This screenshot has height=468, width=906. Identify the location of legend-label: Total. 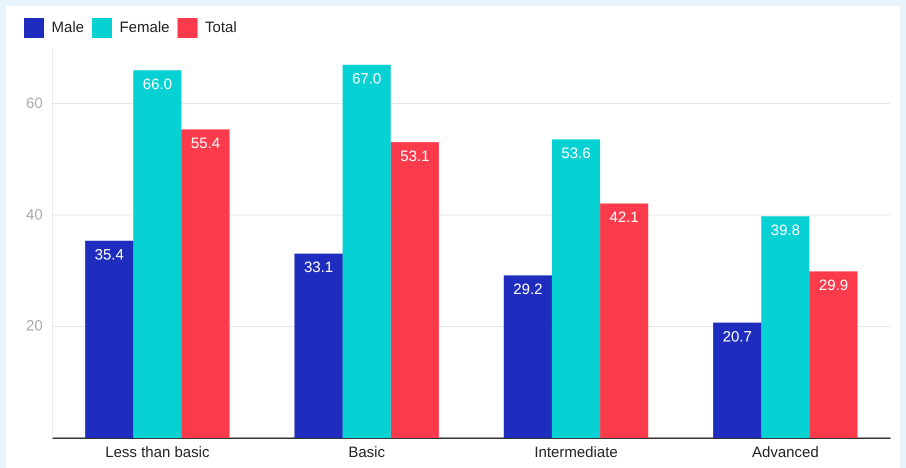
(221, 27).